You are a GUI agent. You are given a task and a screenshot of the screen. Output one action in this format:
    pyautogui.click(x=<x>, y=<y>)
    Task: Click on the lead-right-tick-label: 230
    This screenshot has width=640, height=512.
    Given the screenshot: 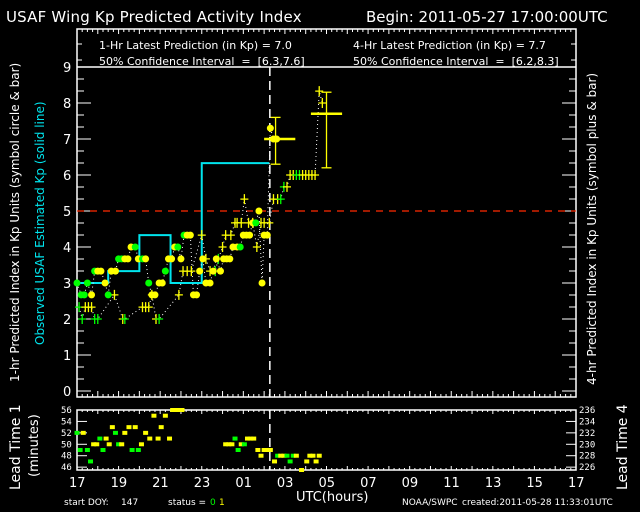 What is the action you would take?
    pyautogui.click(x=587, y=445)
    